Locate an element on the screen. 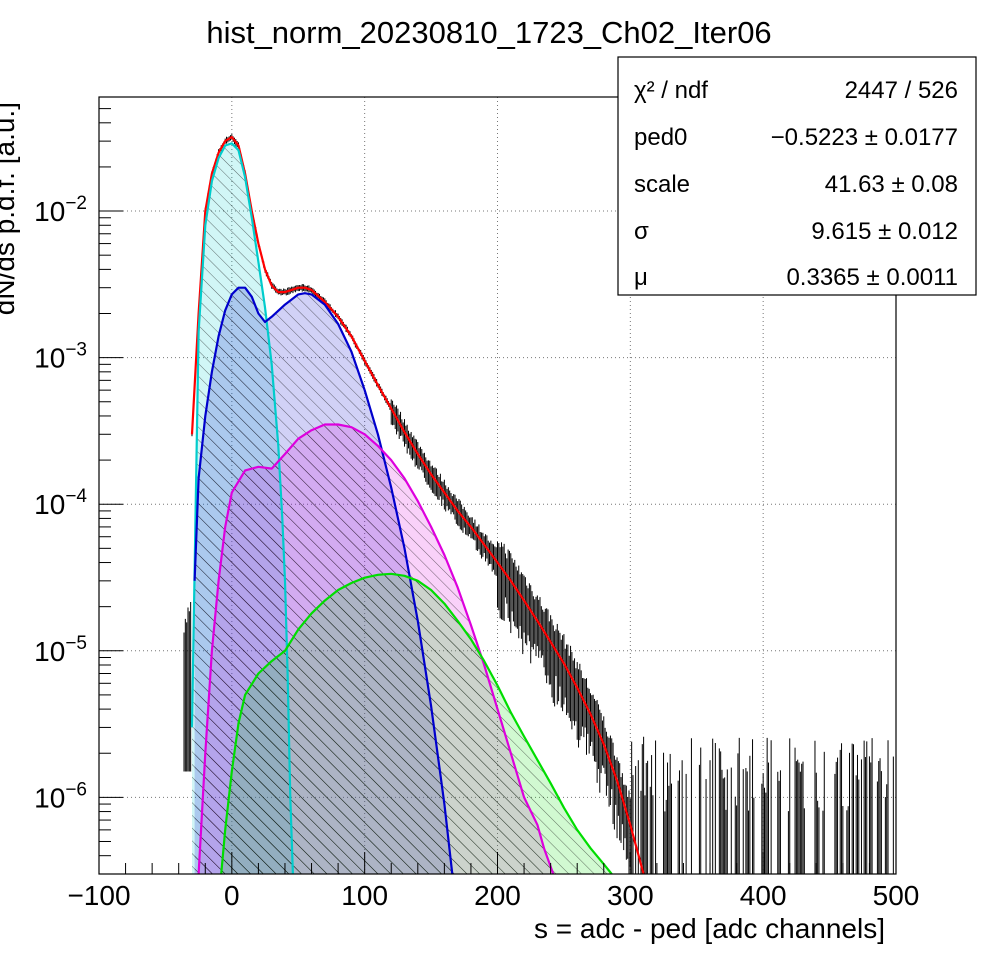 The image size is (996, 972). x-tick-label: 0 is located at coordinates (232, 895).